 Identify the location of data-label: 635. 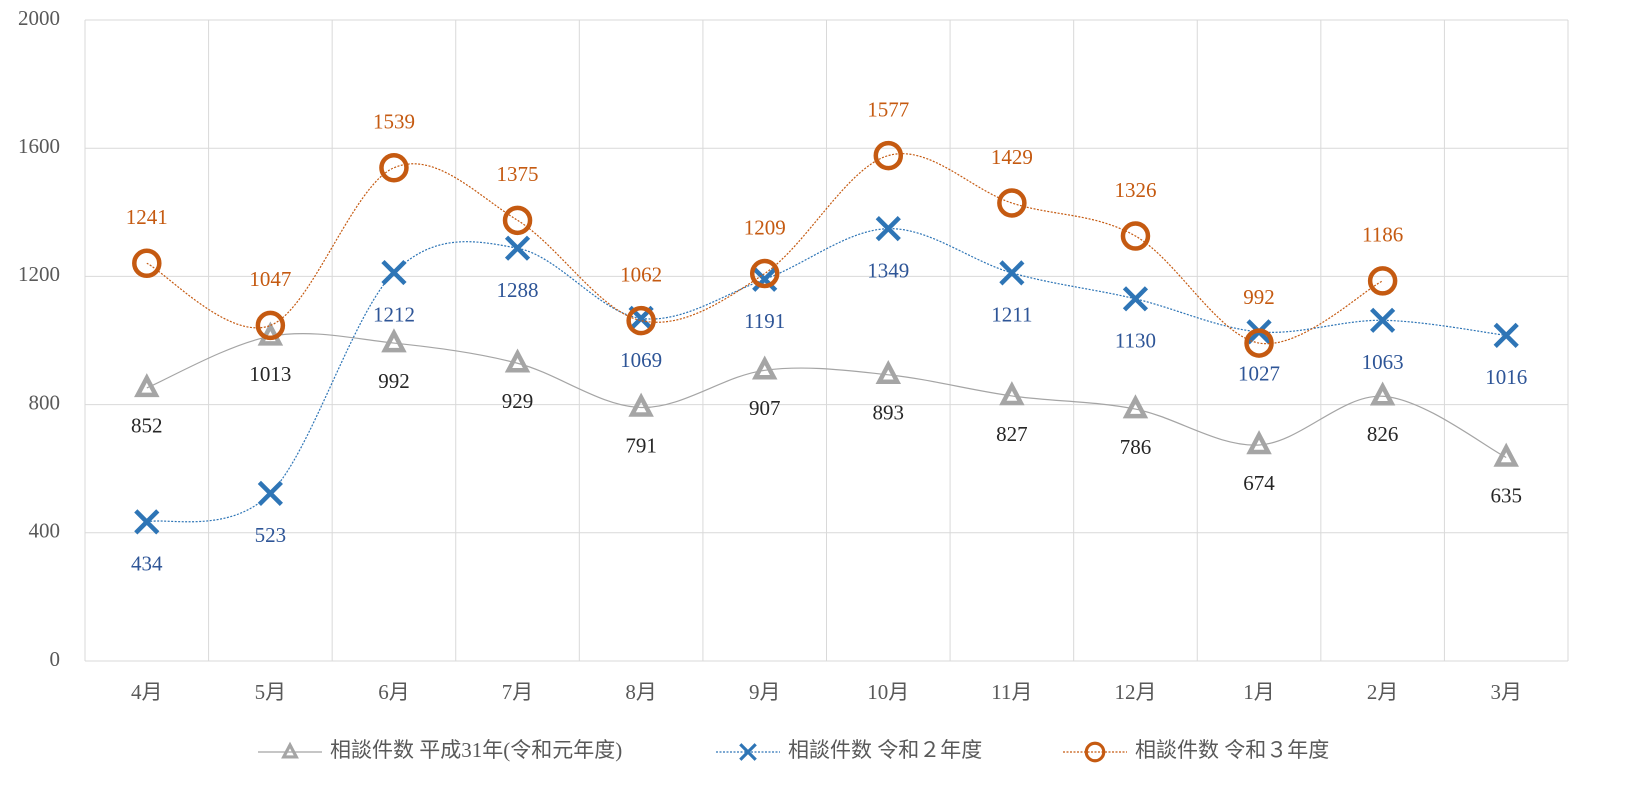
(1506, 495).